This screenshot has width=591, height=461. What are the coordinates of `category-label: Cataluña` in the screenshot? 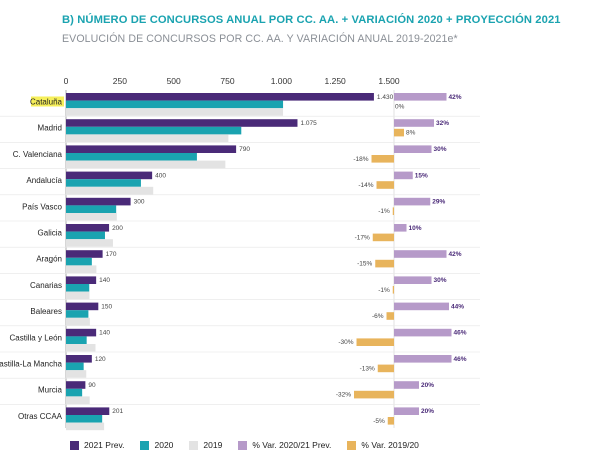 It's located at (46, 102).